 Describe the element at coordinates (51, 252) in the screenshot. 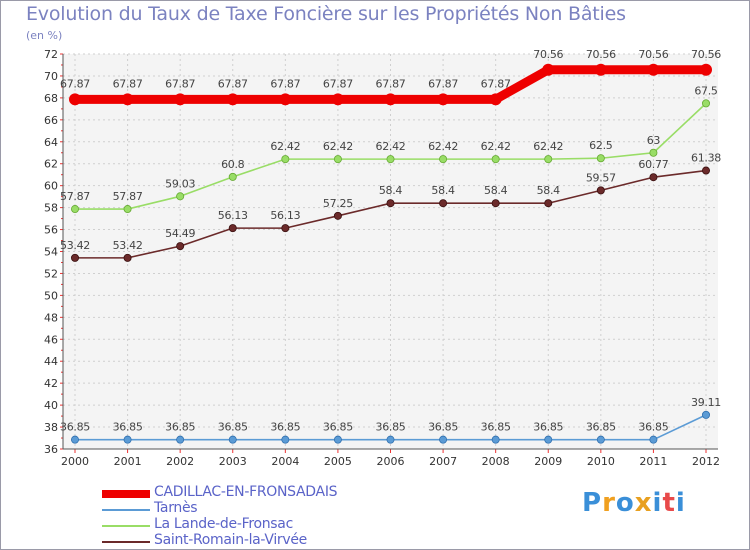

I see `y-tick-label: 54` at that location.